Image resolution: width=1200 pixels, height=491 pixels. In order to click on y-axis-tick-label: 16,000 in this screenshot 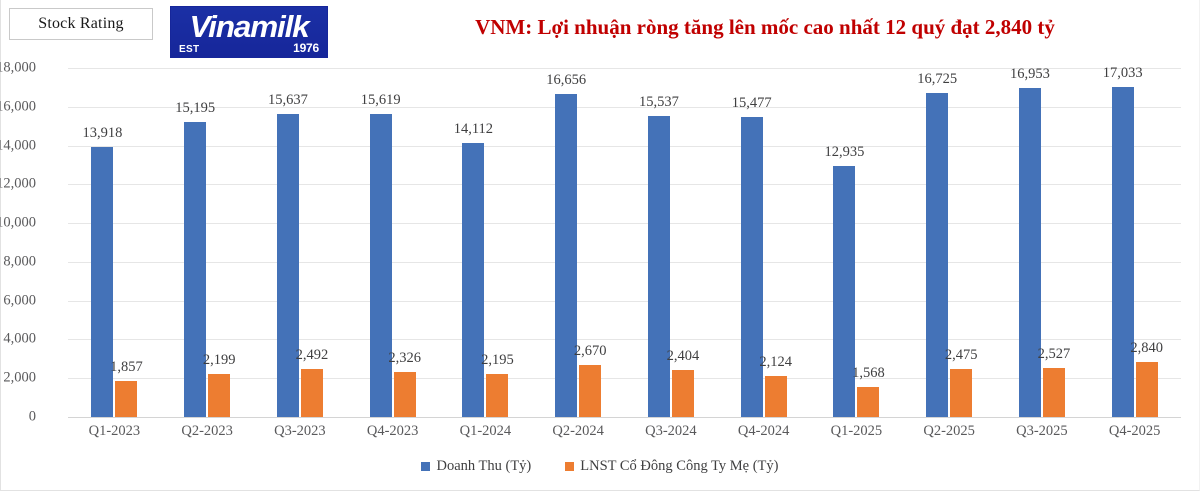, I will do `click(18, 106)`.